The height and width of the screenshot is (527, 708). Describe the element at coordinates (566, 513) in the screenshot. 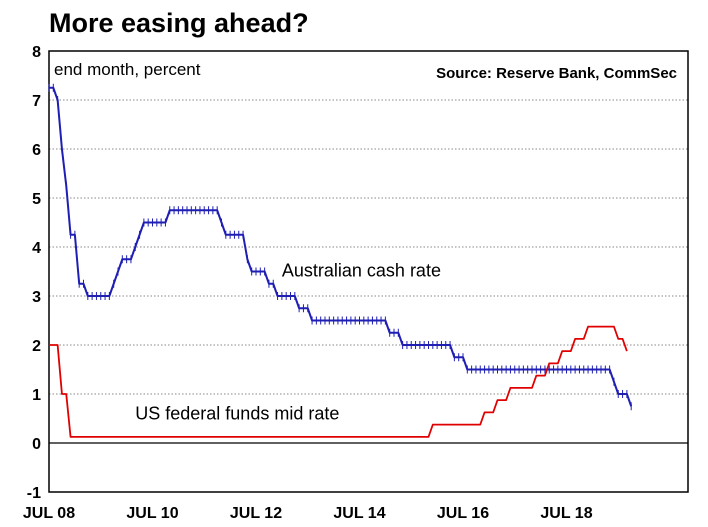

I see `x-tick-label: JUL 18` at that location.